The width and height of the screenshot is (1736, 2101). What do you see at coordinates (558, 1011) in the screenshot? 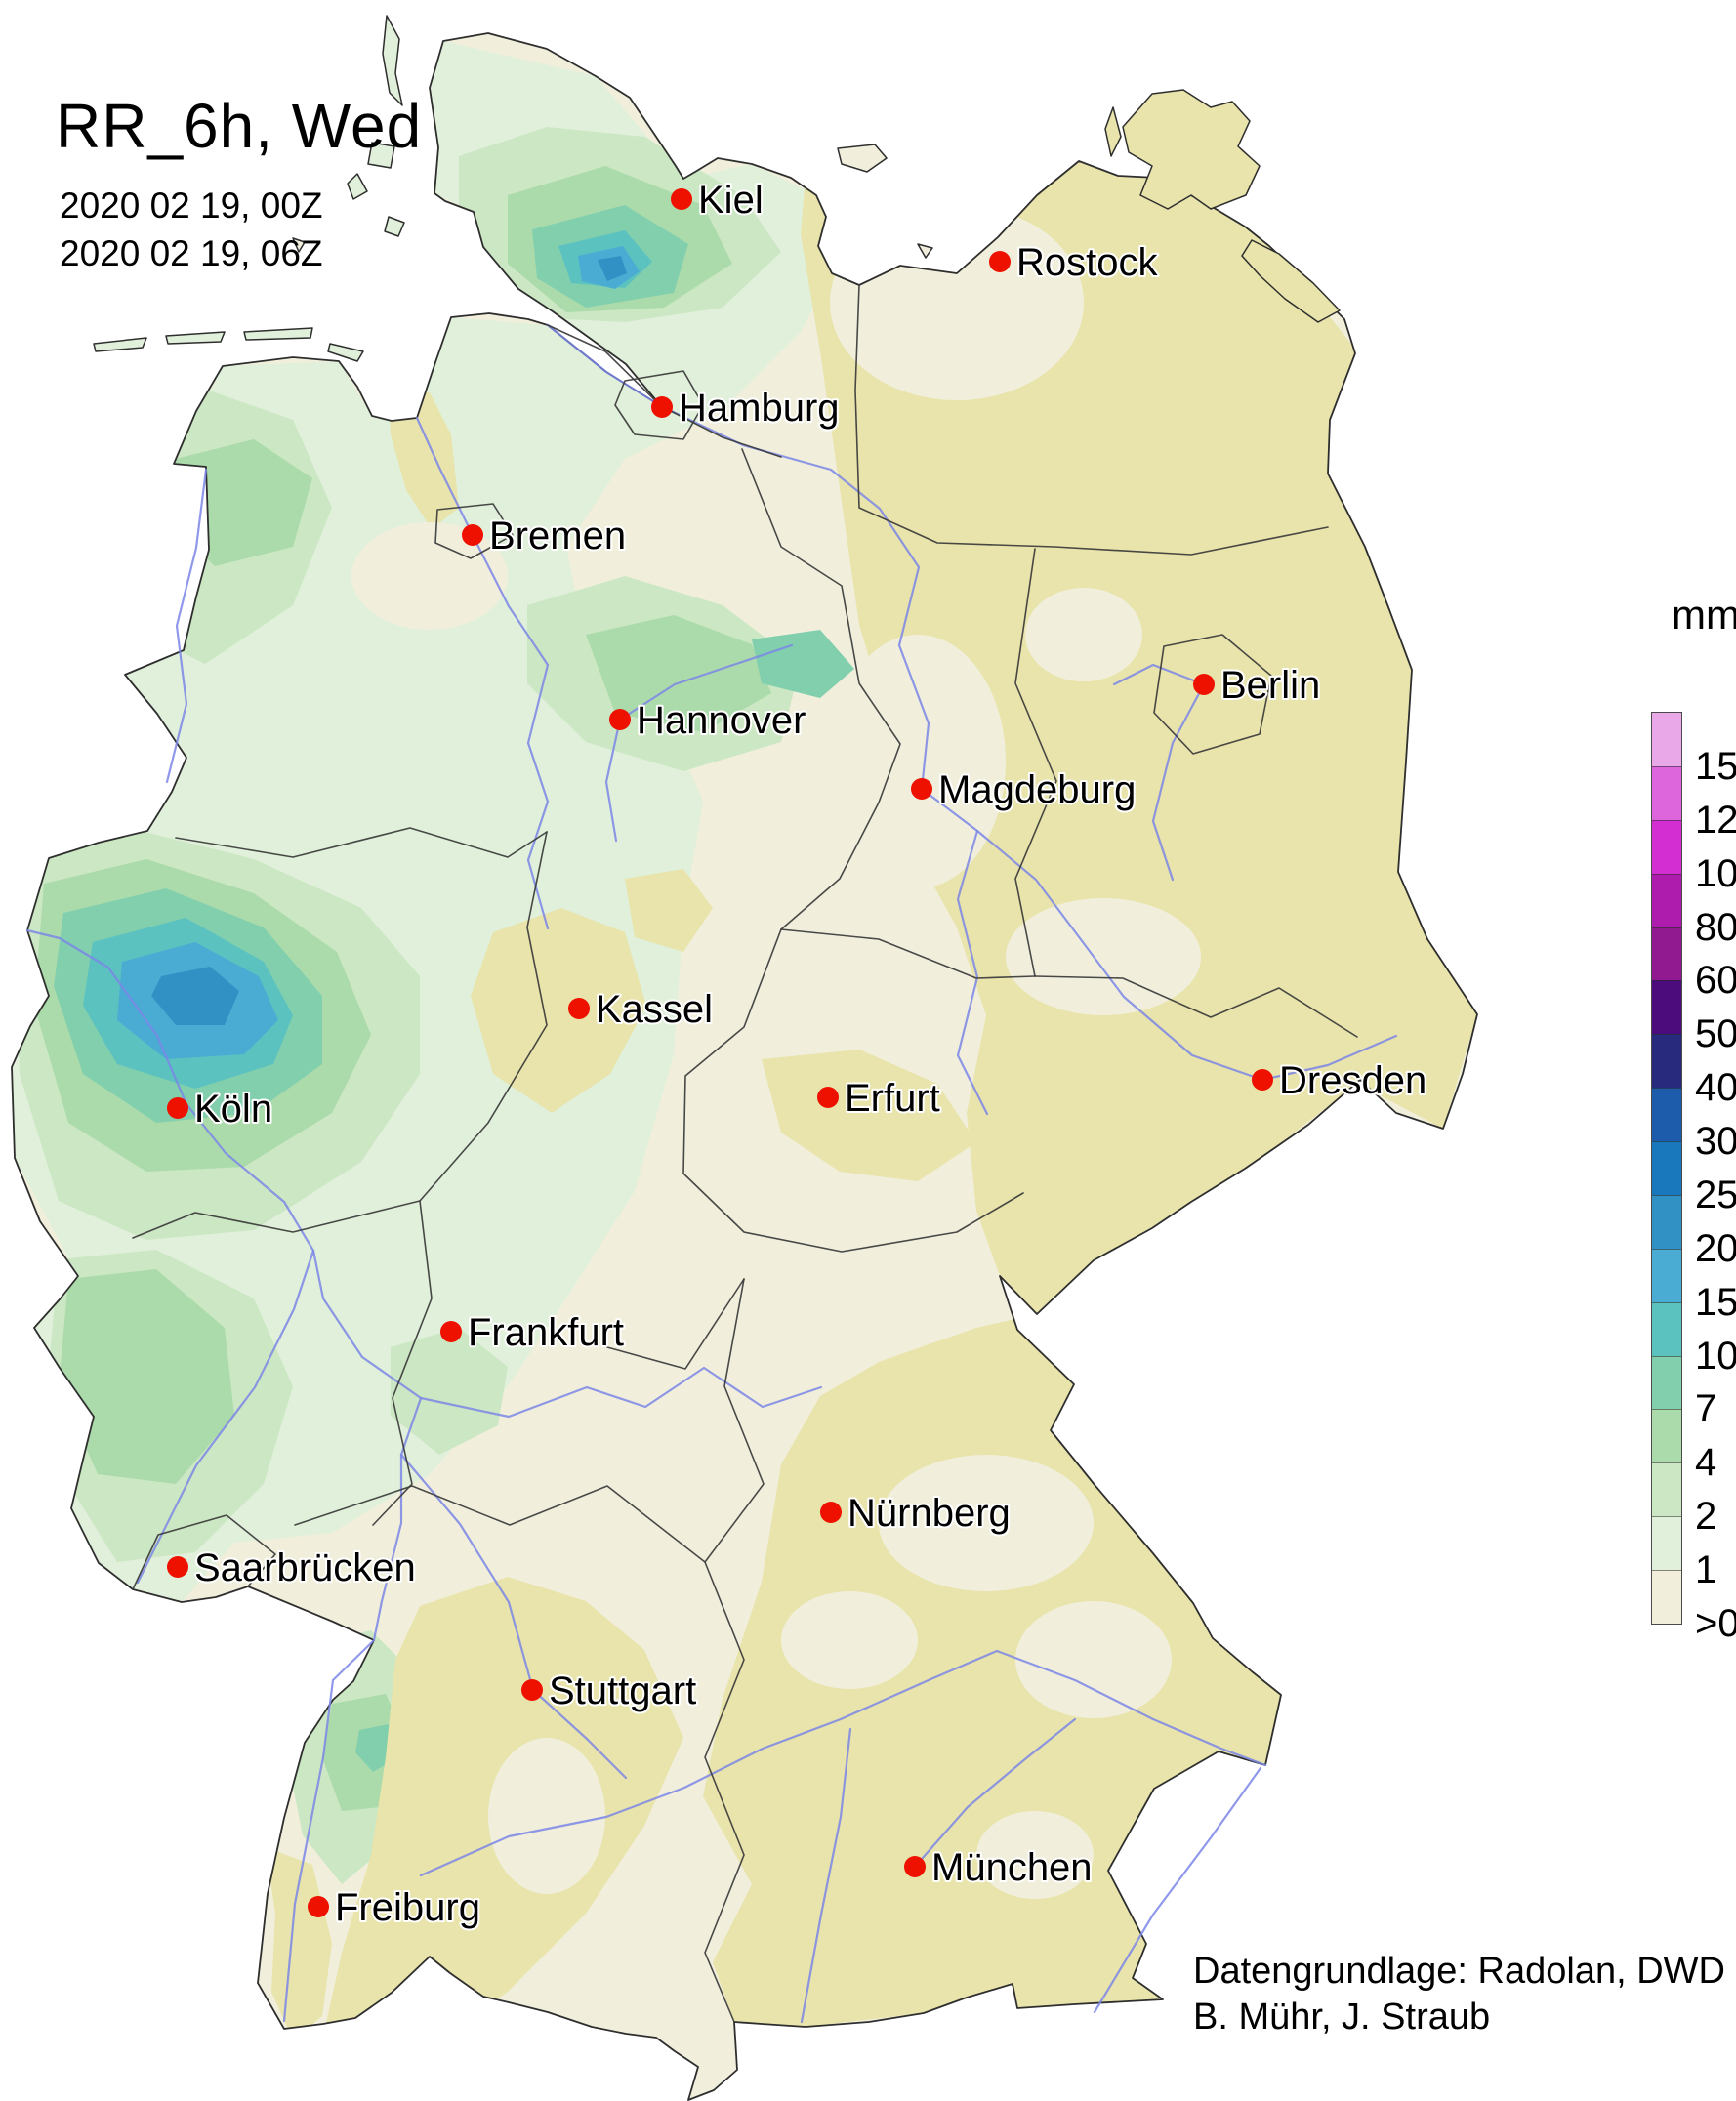
I see `precip-khaki-kassel` at bounding box center [558, 1011].